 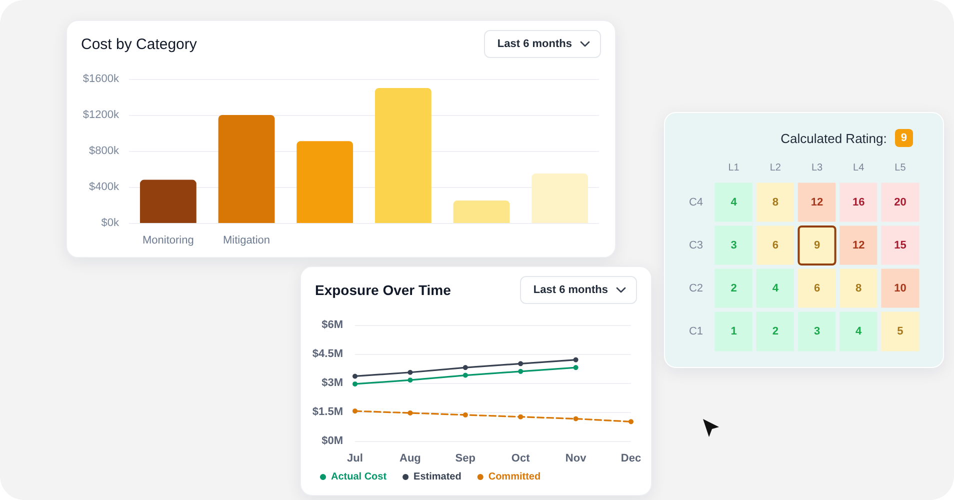 What do you see at coordinates (900, 246) in the screenshot?
I see `data-label: 15` at bounding box center [900, 246].